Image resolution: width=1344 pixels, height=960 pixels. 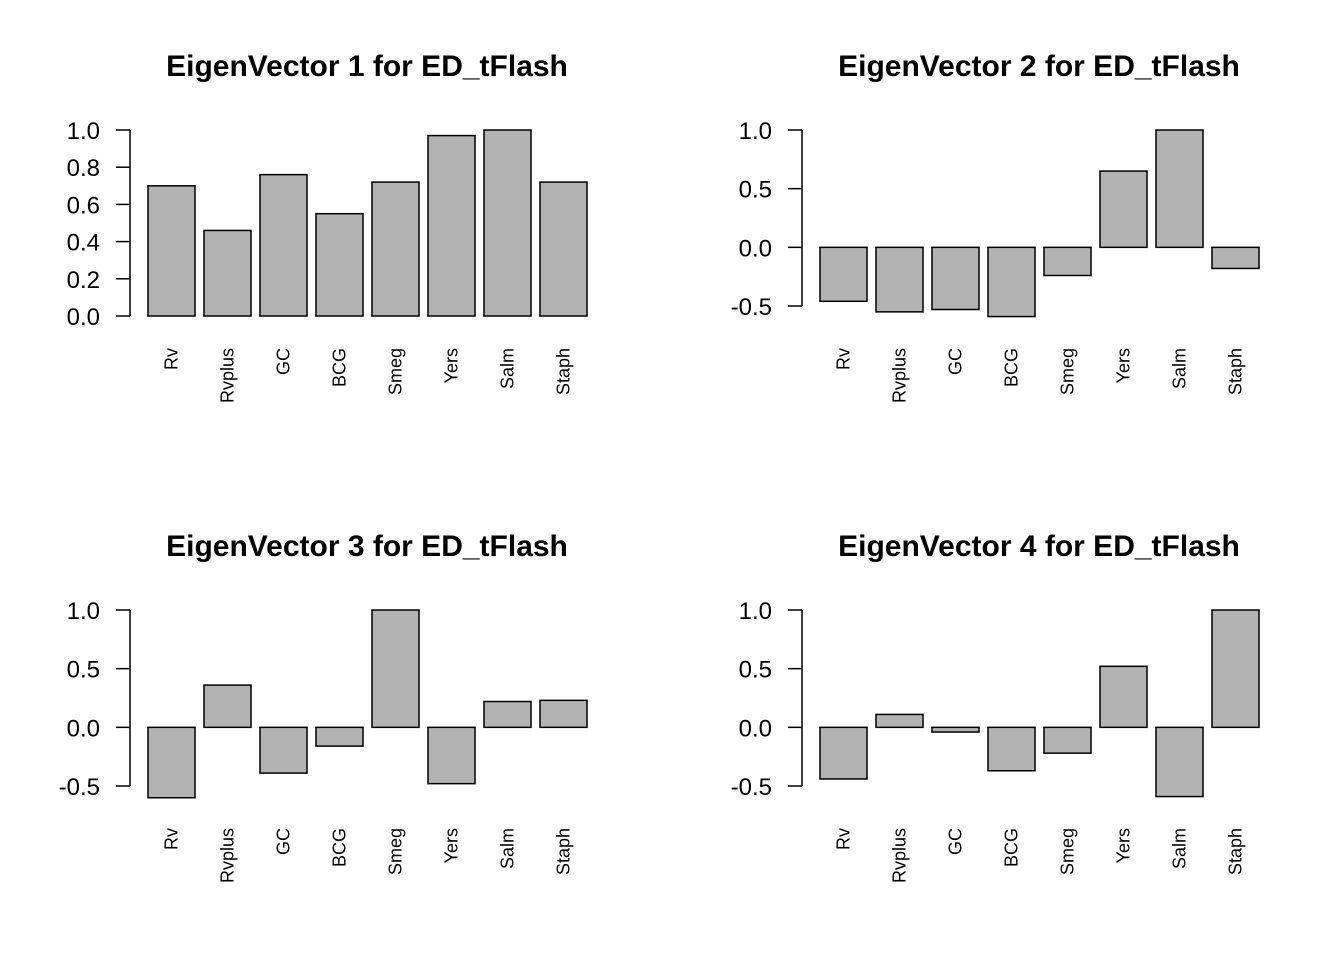 What do you see at coordinates (367, 546) in the screenshot?
I see `chart-title: EigenVector 3 for ED_tFlash` at bounding box center [367, 546].